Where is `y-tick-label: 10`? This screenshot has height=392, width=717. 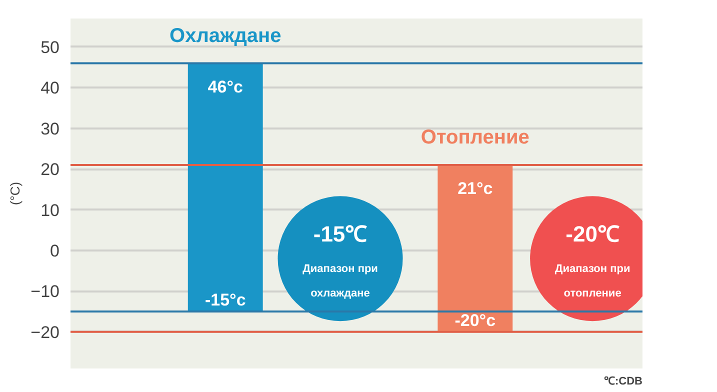
y-tick-label: 10 is located at coordinates (50, 210).